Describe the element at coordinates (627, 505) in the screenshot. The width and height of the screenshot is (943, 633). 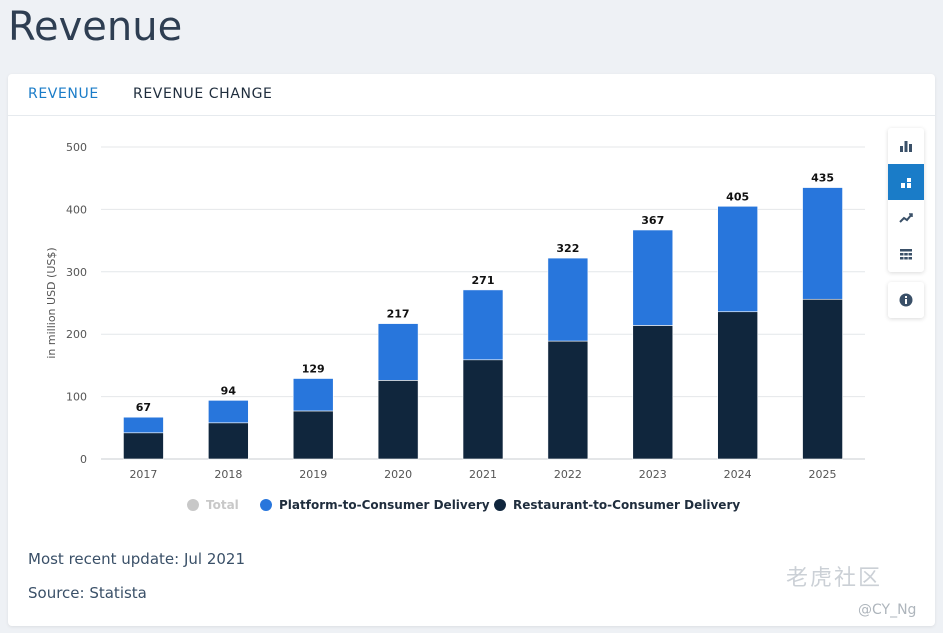
I see `legend-label: Restaurant-to-Consumer Delivery` at that location.